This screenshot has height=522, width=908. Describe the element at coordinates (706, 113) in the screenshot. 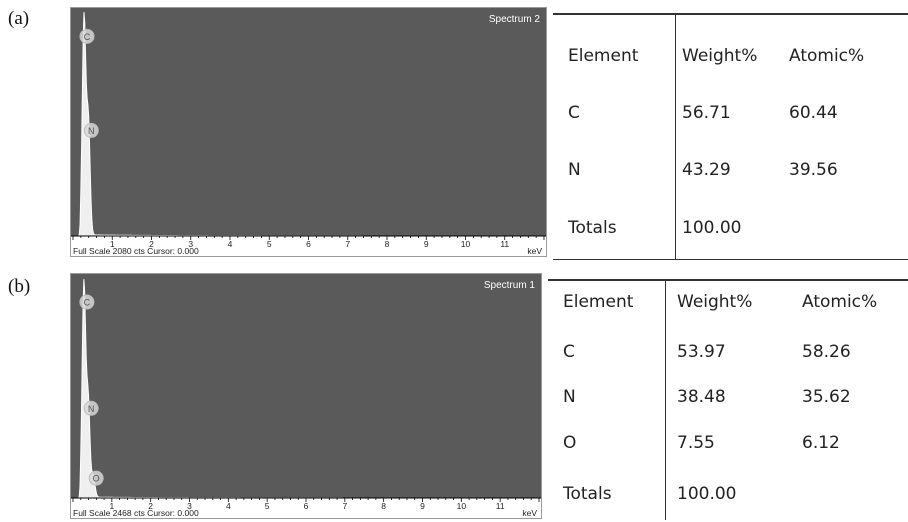

I see `table-cell: 56.71` at that location.